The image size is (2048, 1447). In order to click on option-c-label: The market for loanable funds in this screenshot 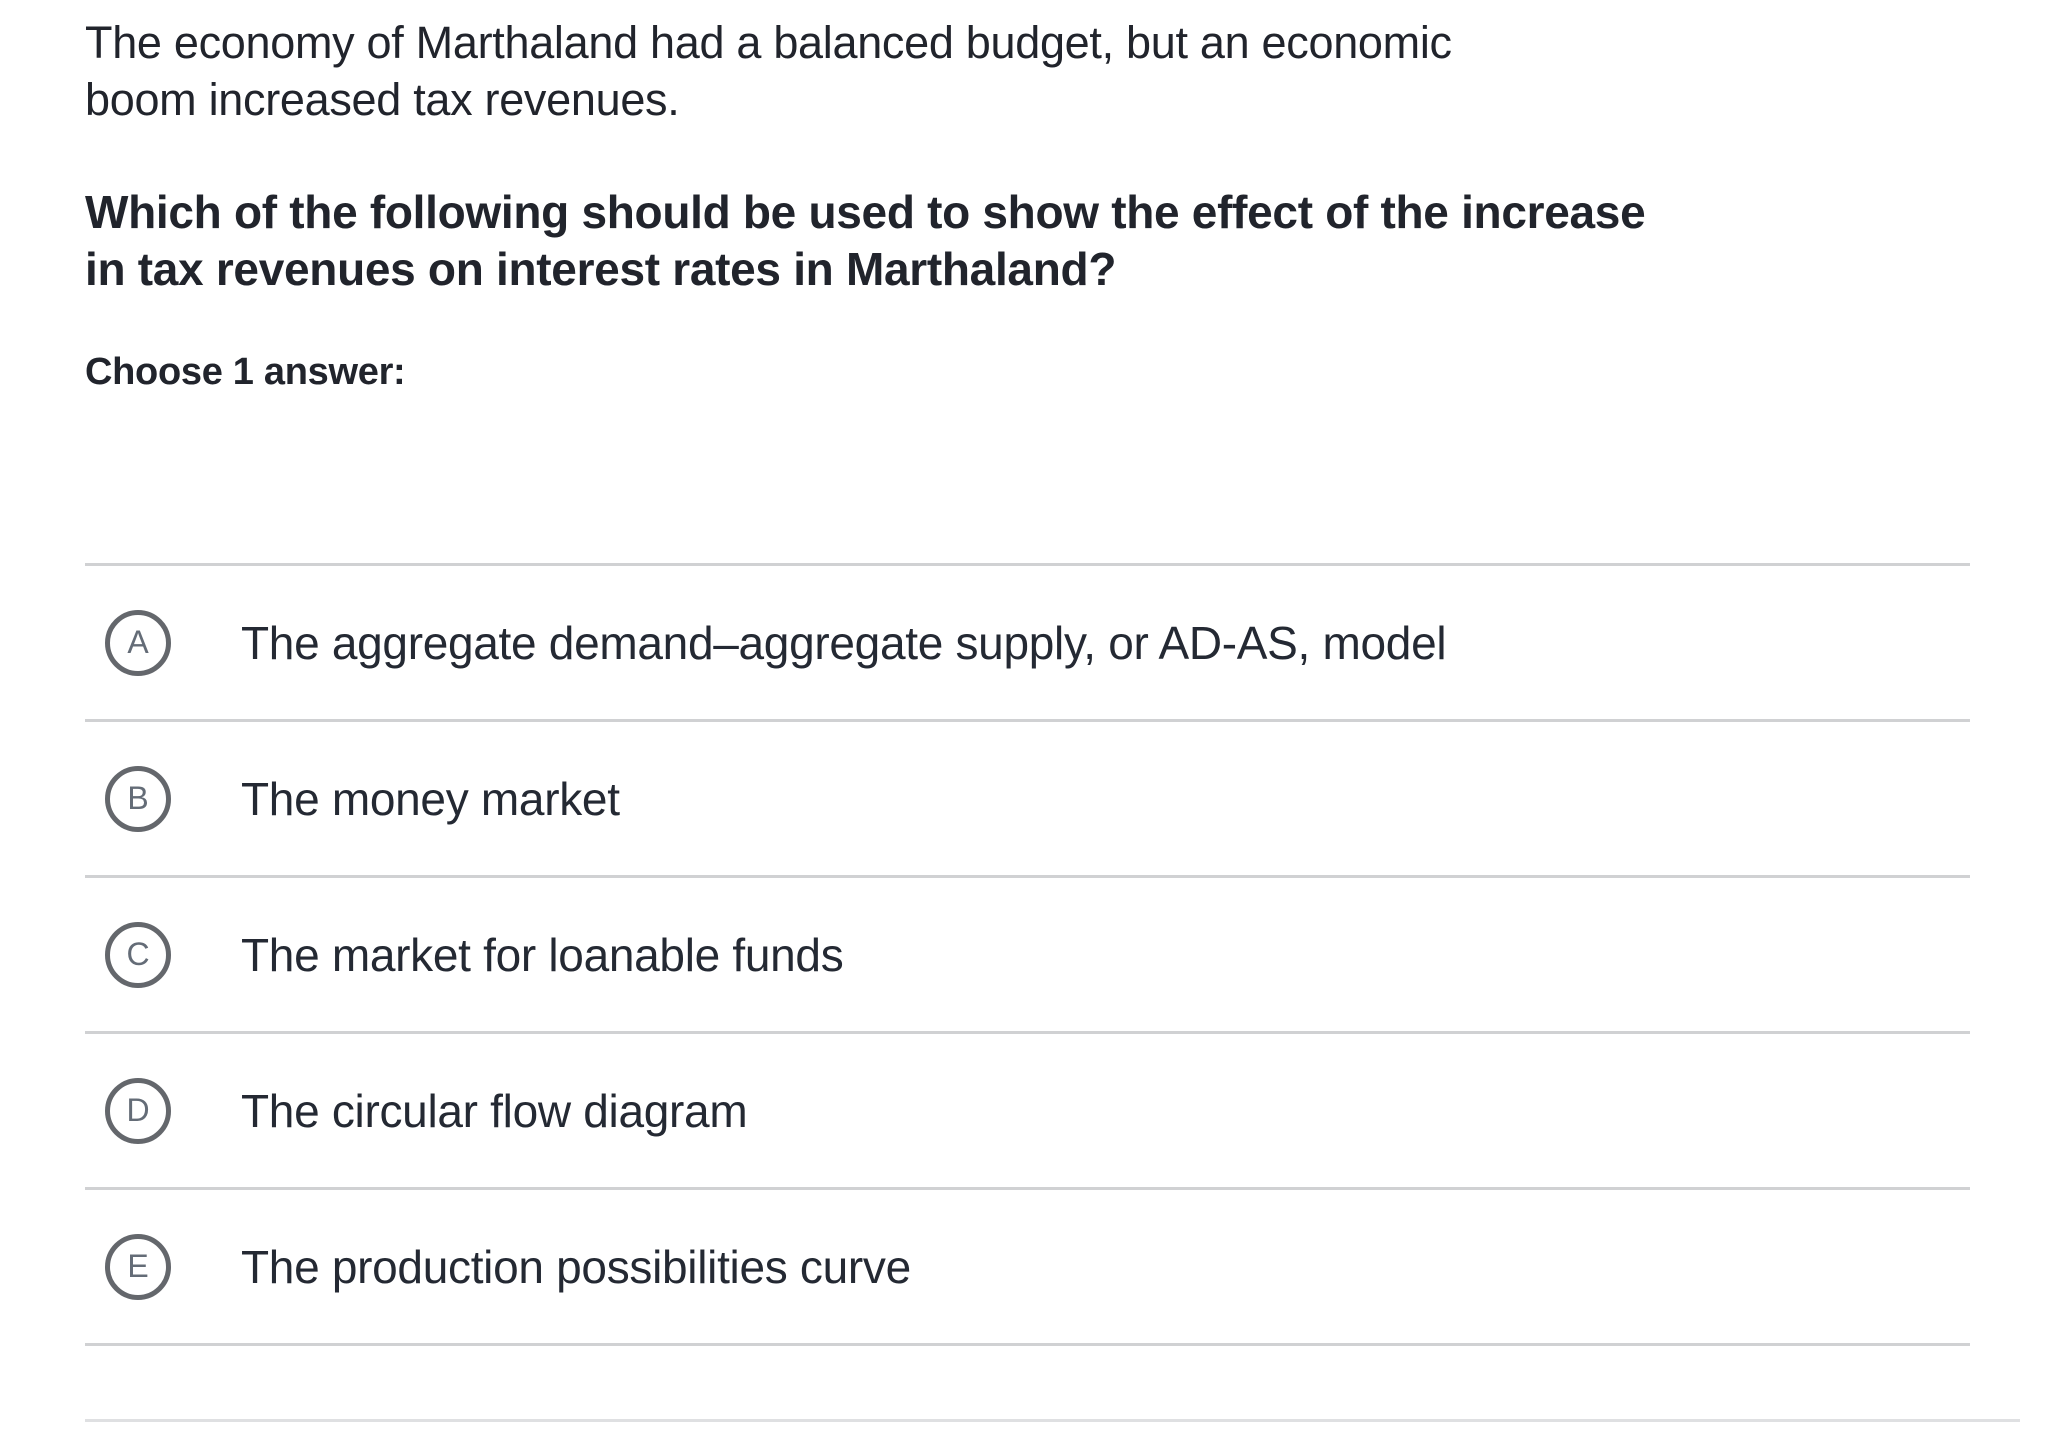, I will do `click(542, 954)`.